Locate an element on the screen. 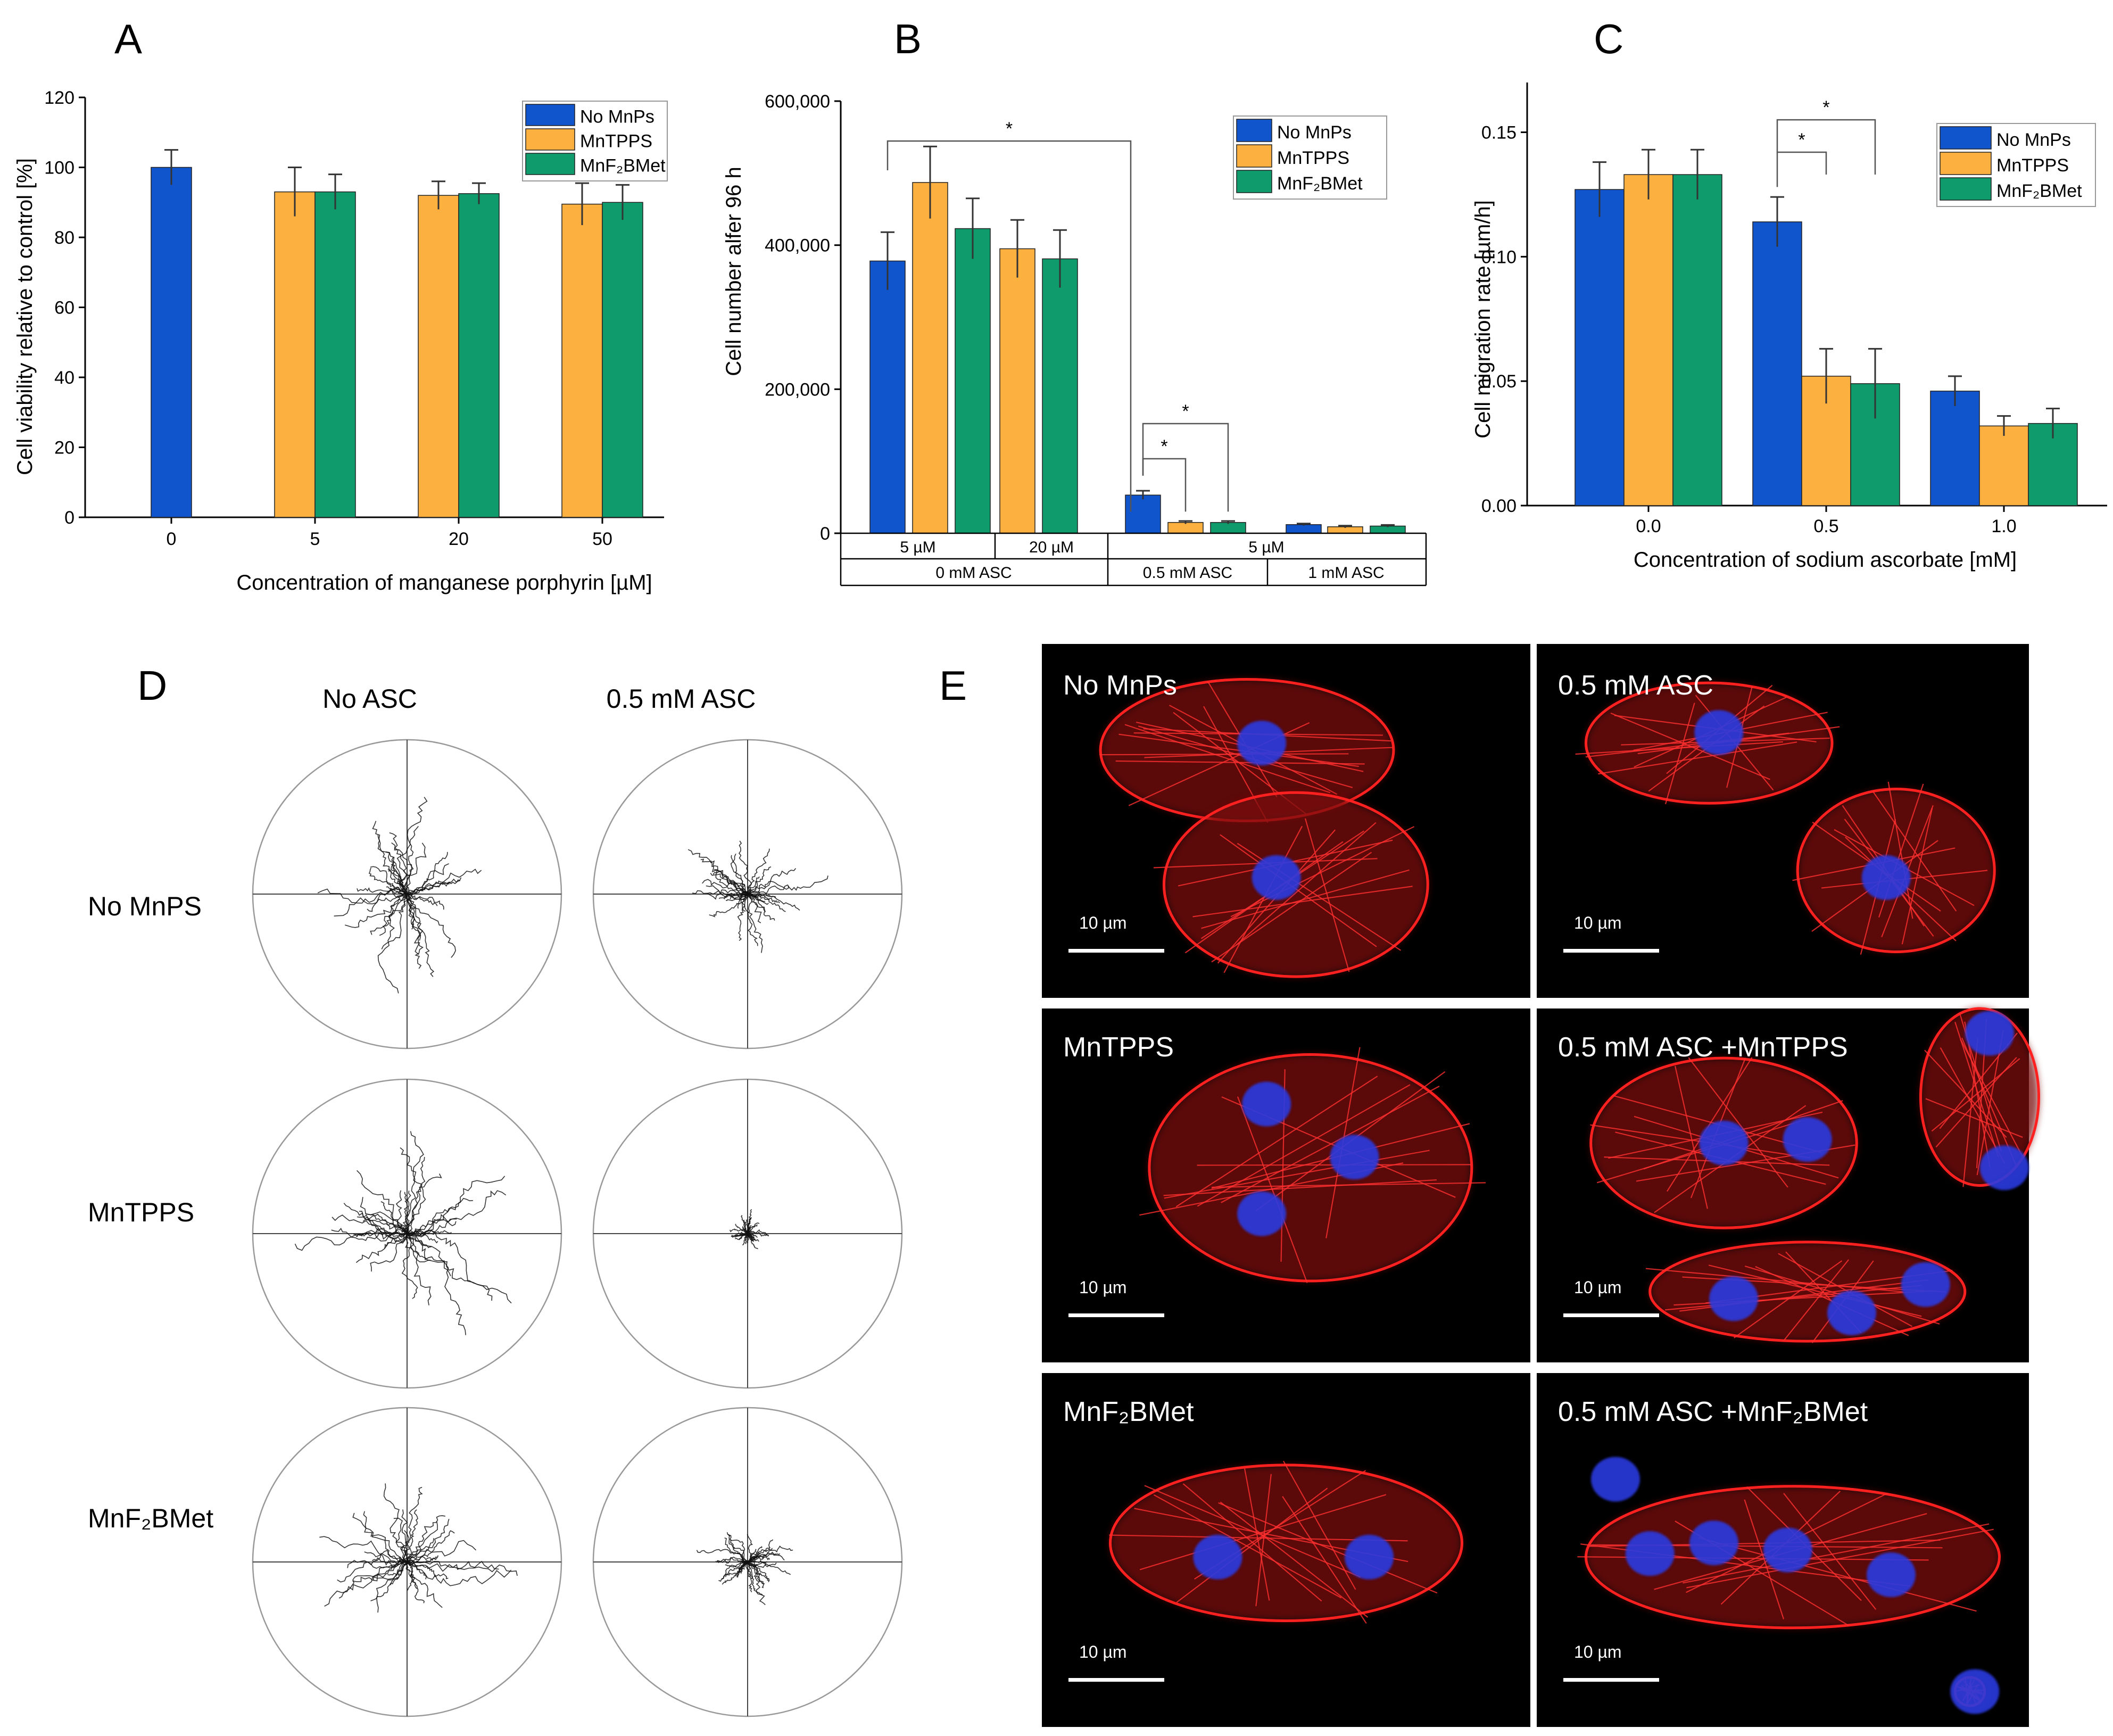 The height and width of the screenshot is (1736, 2113). panel-letter-b: B is located at coordinates (908, 38).